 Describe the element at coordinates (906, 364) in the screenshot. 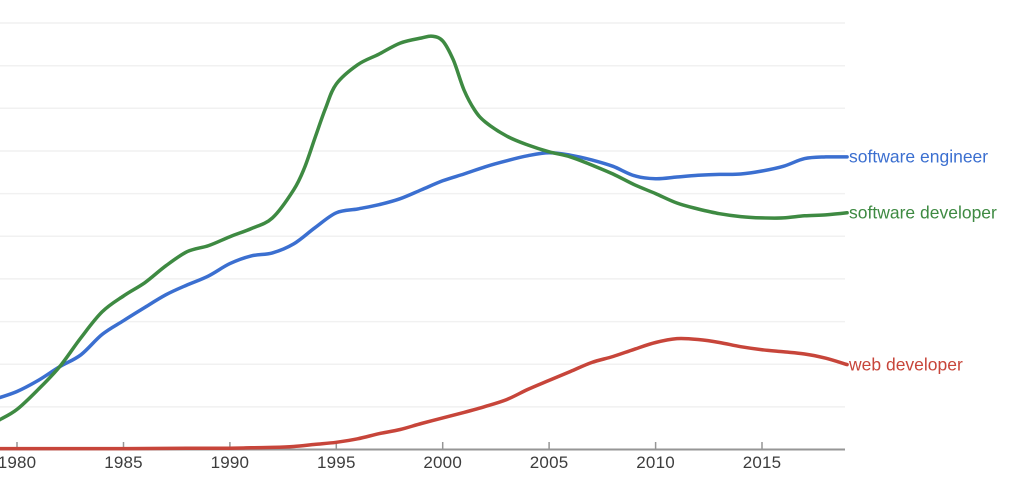

I see `series-label-web-developer: web developer` at that location.